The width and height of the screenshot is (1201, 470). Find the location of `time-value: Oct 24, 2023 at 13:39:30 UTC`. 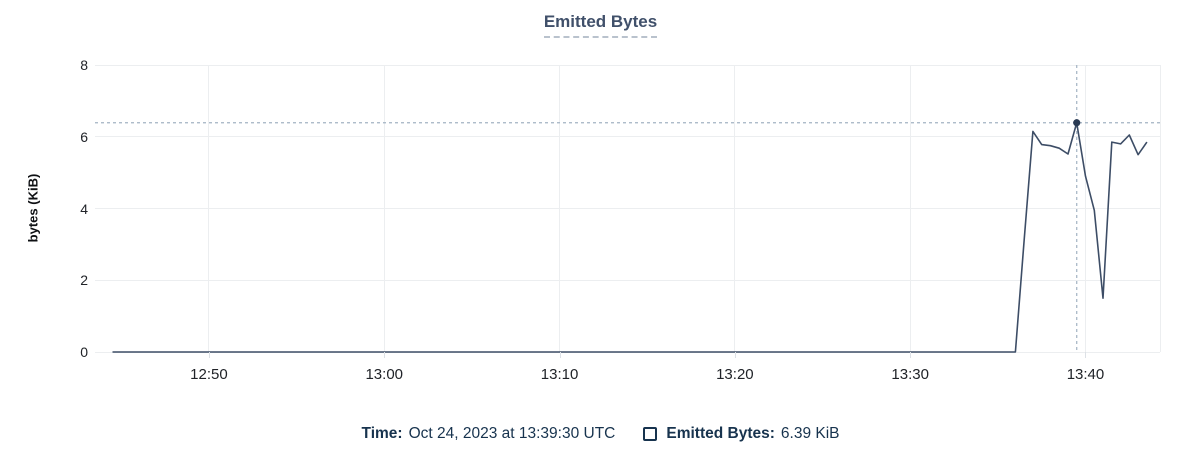

time-value: Oct 24, 2023 at 13:39:30 UTC is located at coordinates (512, 433).